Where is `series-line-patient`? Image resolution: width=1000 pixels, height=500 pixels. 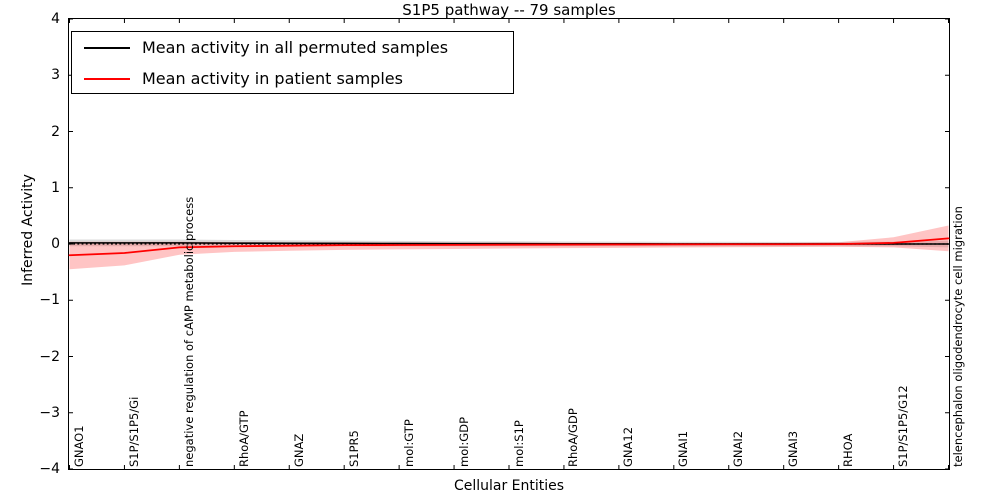
series-line-patient is located at coordinates (509, 247).